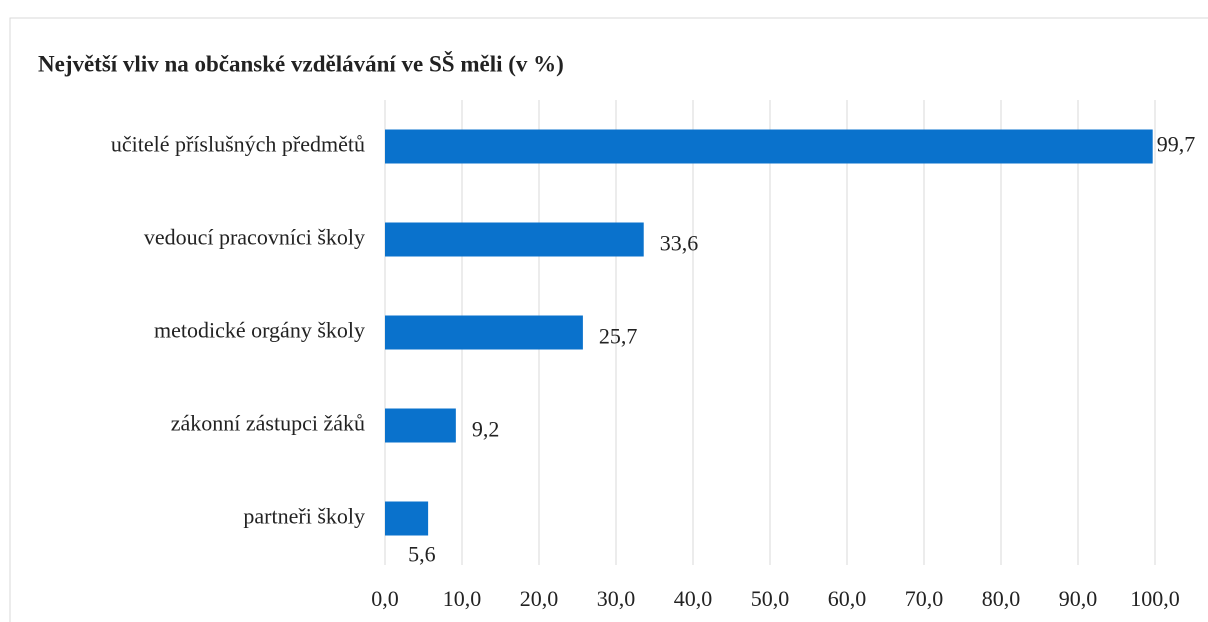 Image resolution: width=1208 pixels, height=622 pixels. What do you see at coordinates (616, 598) in the screenshot?
I see `x-tick-label: 30,0` at bounding box center [616, 598].